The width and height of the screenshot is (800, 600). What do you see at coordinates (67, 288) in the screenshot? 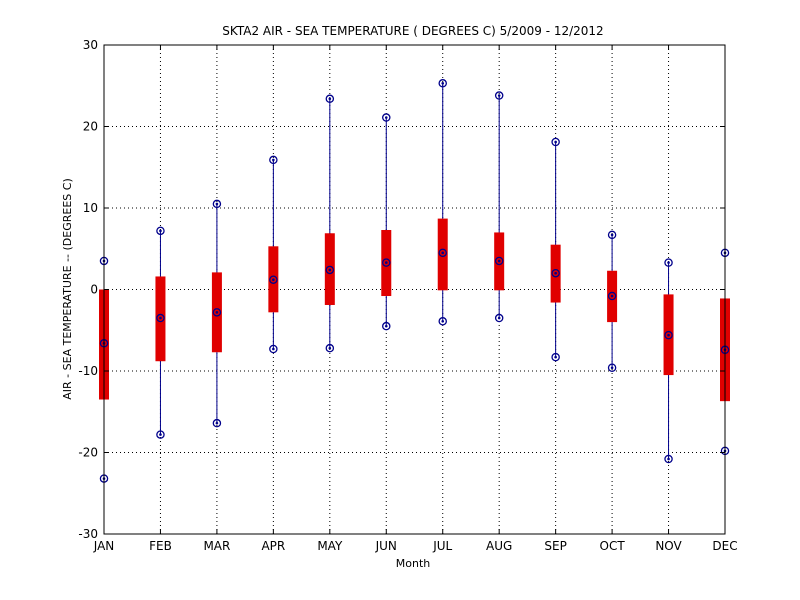
I see `y-axis-label: AIR - SEA TEMPERATURE -- (DEGREES C)` at bounding box center [67, 288].